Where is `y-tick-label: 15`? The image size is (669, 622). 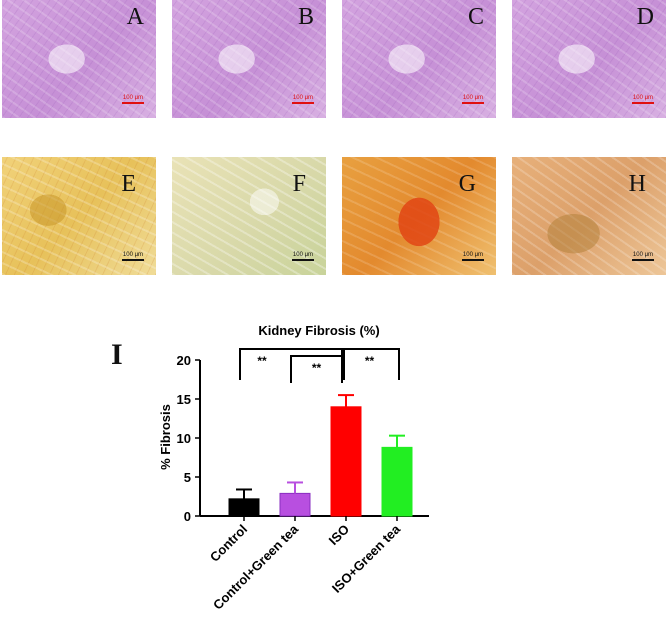 y-tick-label: 15 is located at coordinates (184, 399).